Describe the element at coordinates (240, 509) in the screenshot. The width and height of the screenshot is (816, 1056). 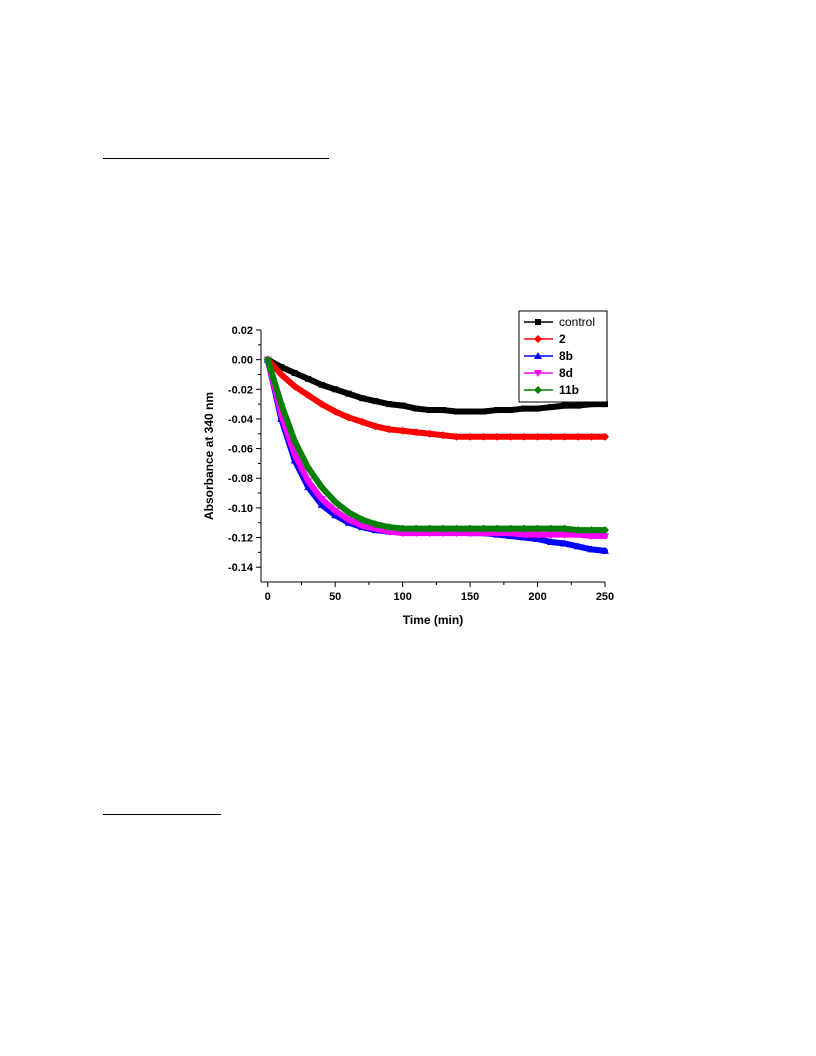
I see `y-tick-label: -0.10` at that location.